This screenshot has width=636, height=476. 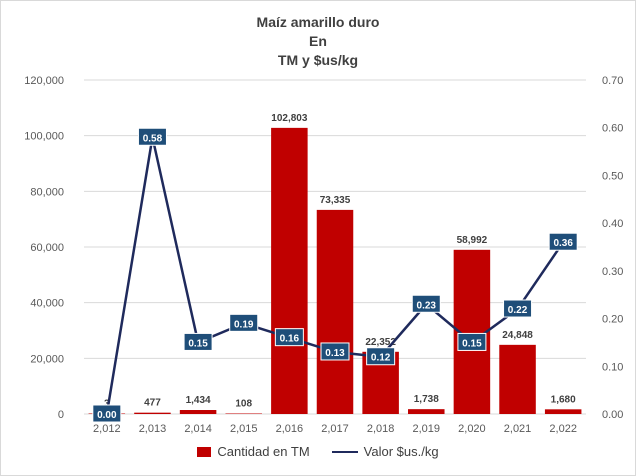 I want to click on legend: Cantidad en TM Valor $us./kg, so click(x=318, y=451).